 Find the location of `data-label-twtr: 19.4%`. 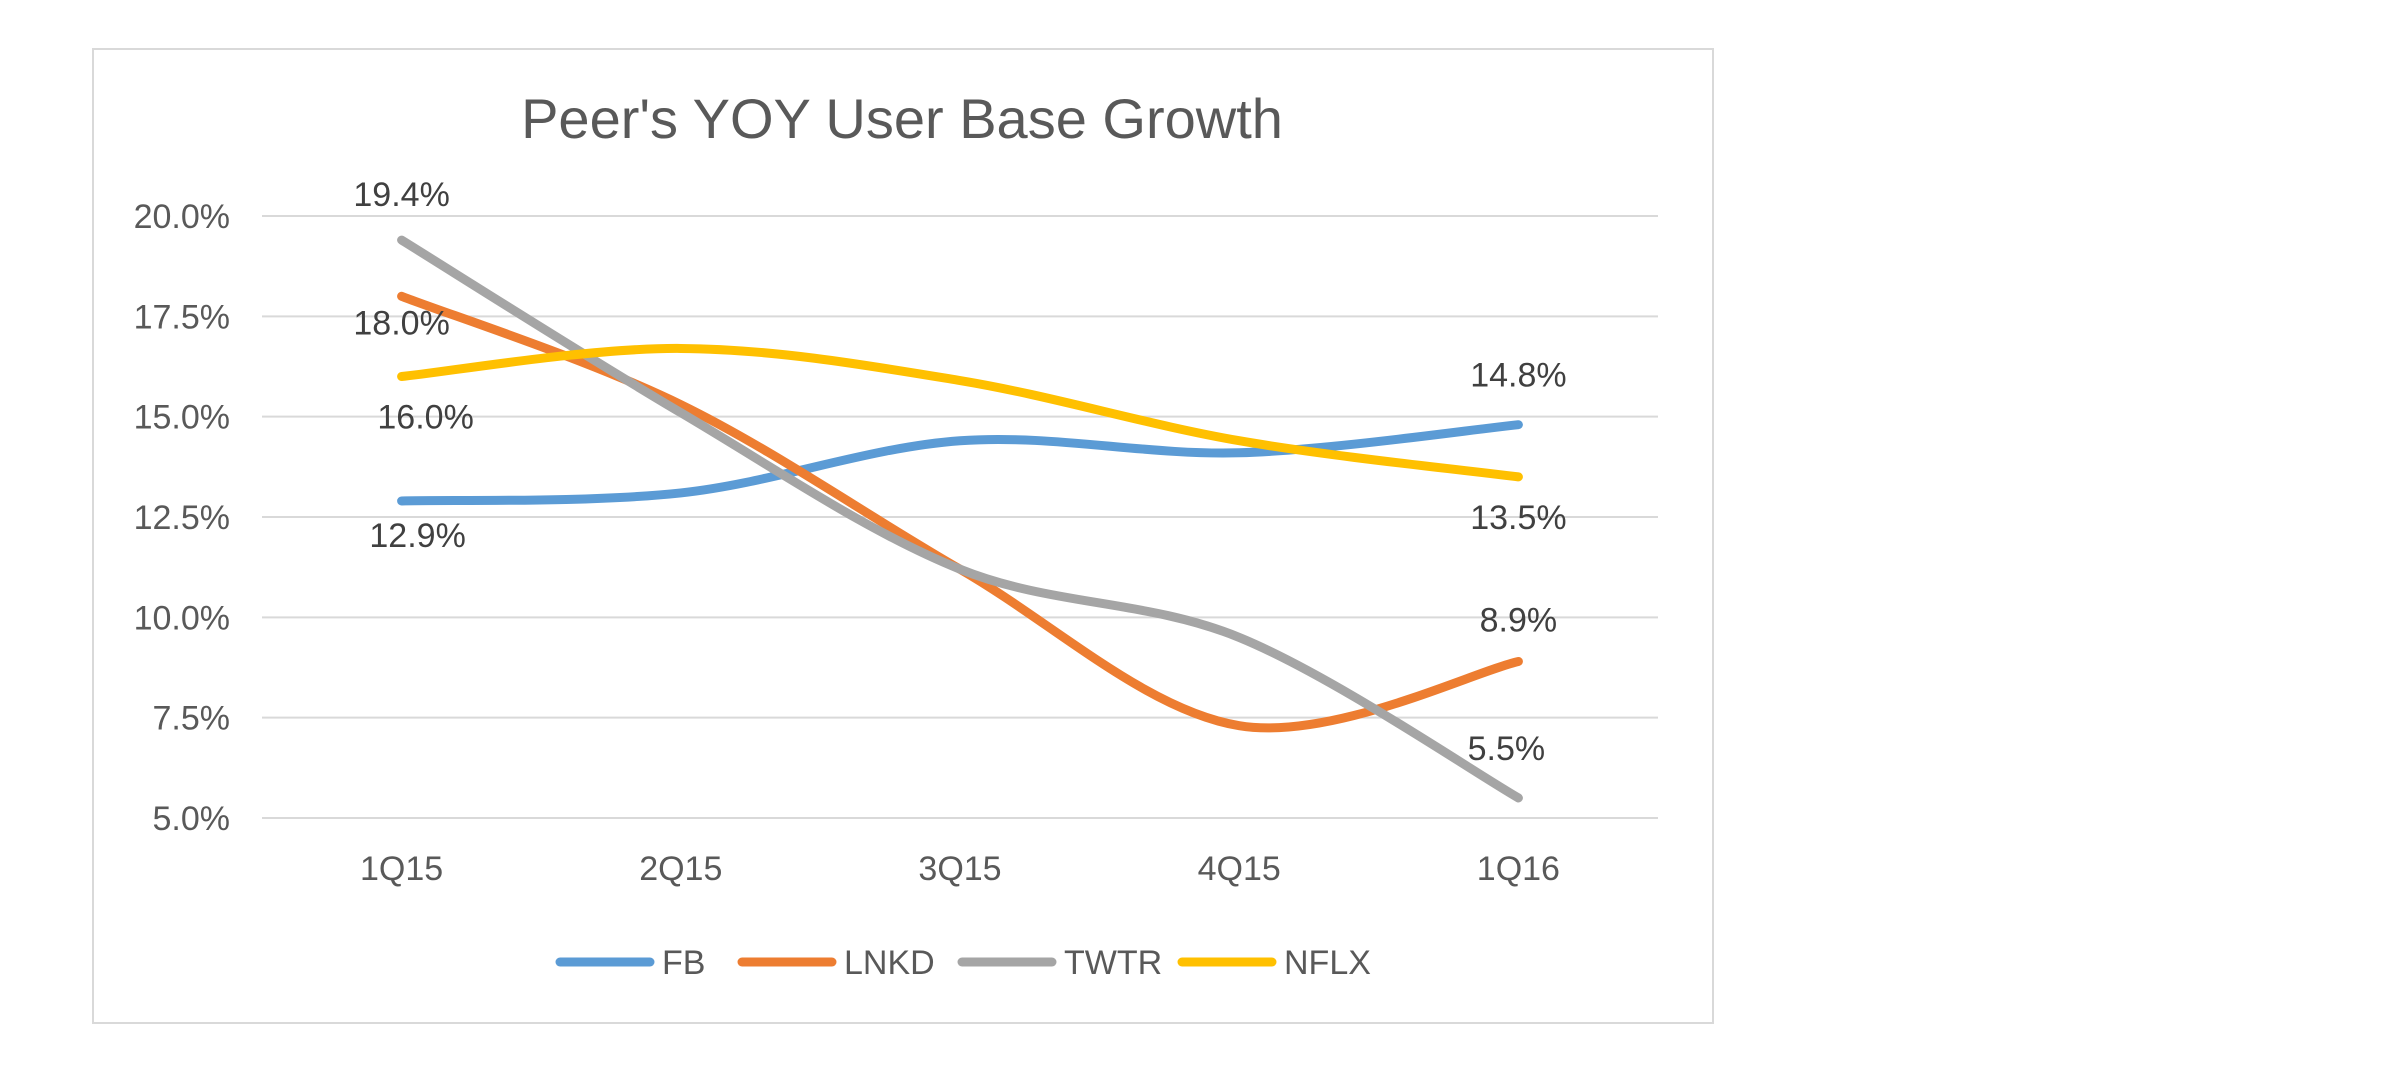

data-label-twtr: 19.4% is located at coordinates (401, 195).